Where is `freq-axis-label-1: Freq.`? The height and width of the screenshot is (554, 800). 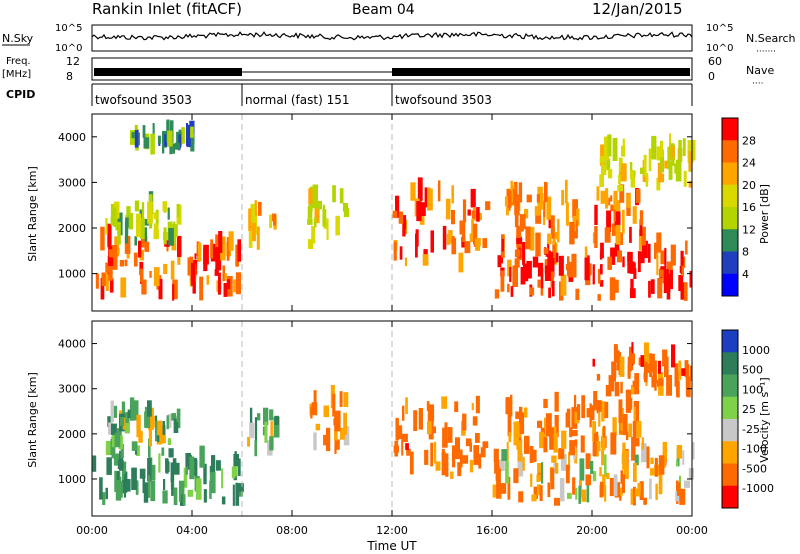
freq-axis-label-1: Freq. is located at coordinates (18, 61).